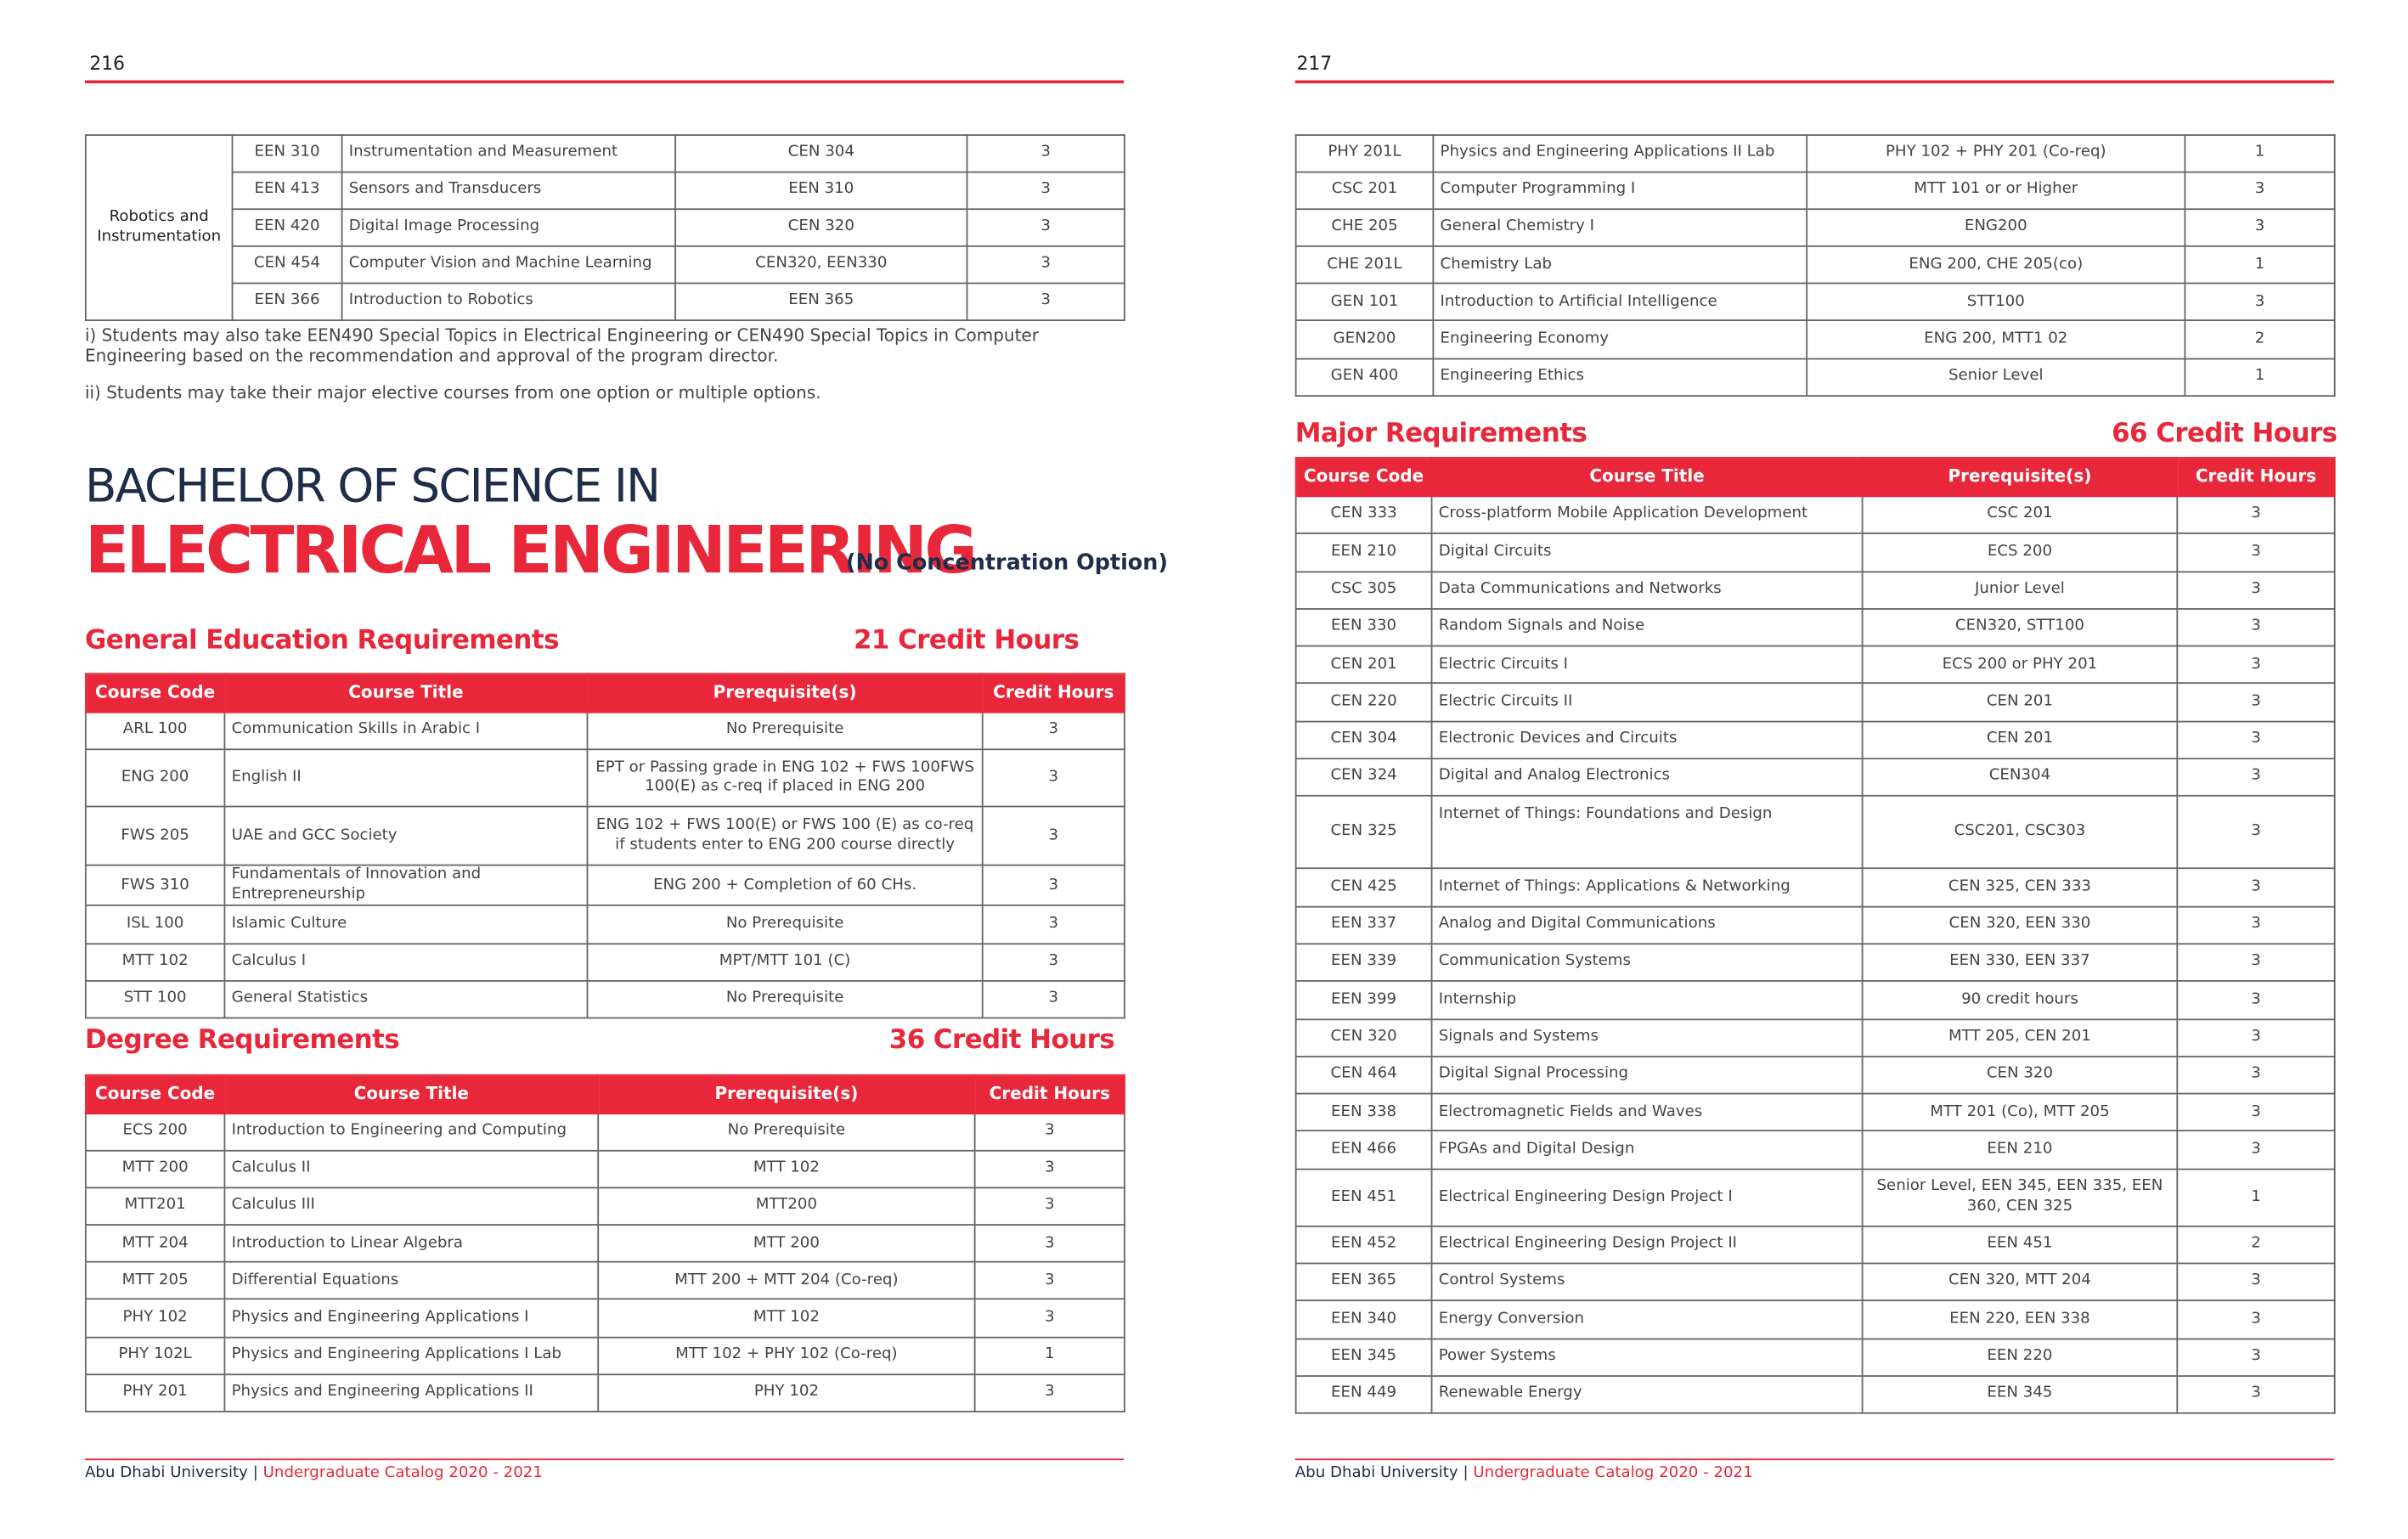 This screenshot has height=1539, width=2408. I want to click on course-title: Introduction to Artificial Intelligence, so click(1620, 302).